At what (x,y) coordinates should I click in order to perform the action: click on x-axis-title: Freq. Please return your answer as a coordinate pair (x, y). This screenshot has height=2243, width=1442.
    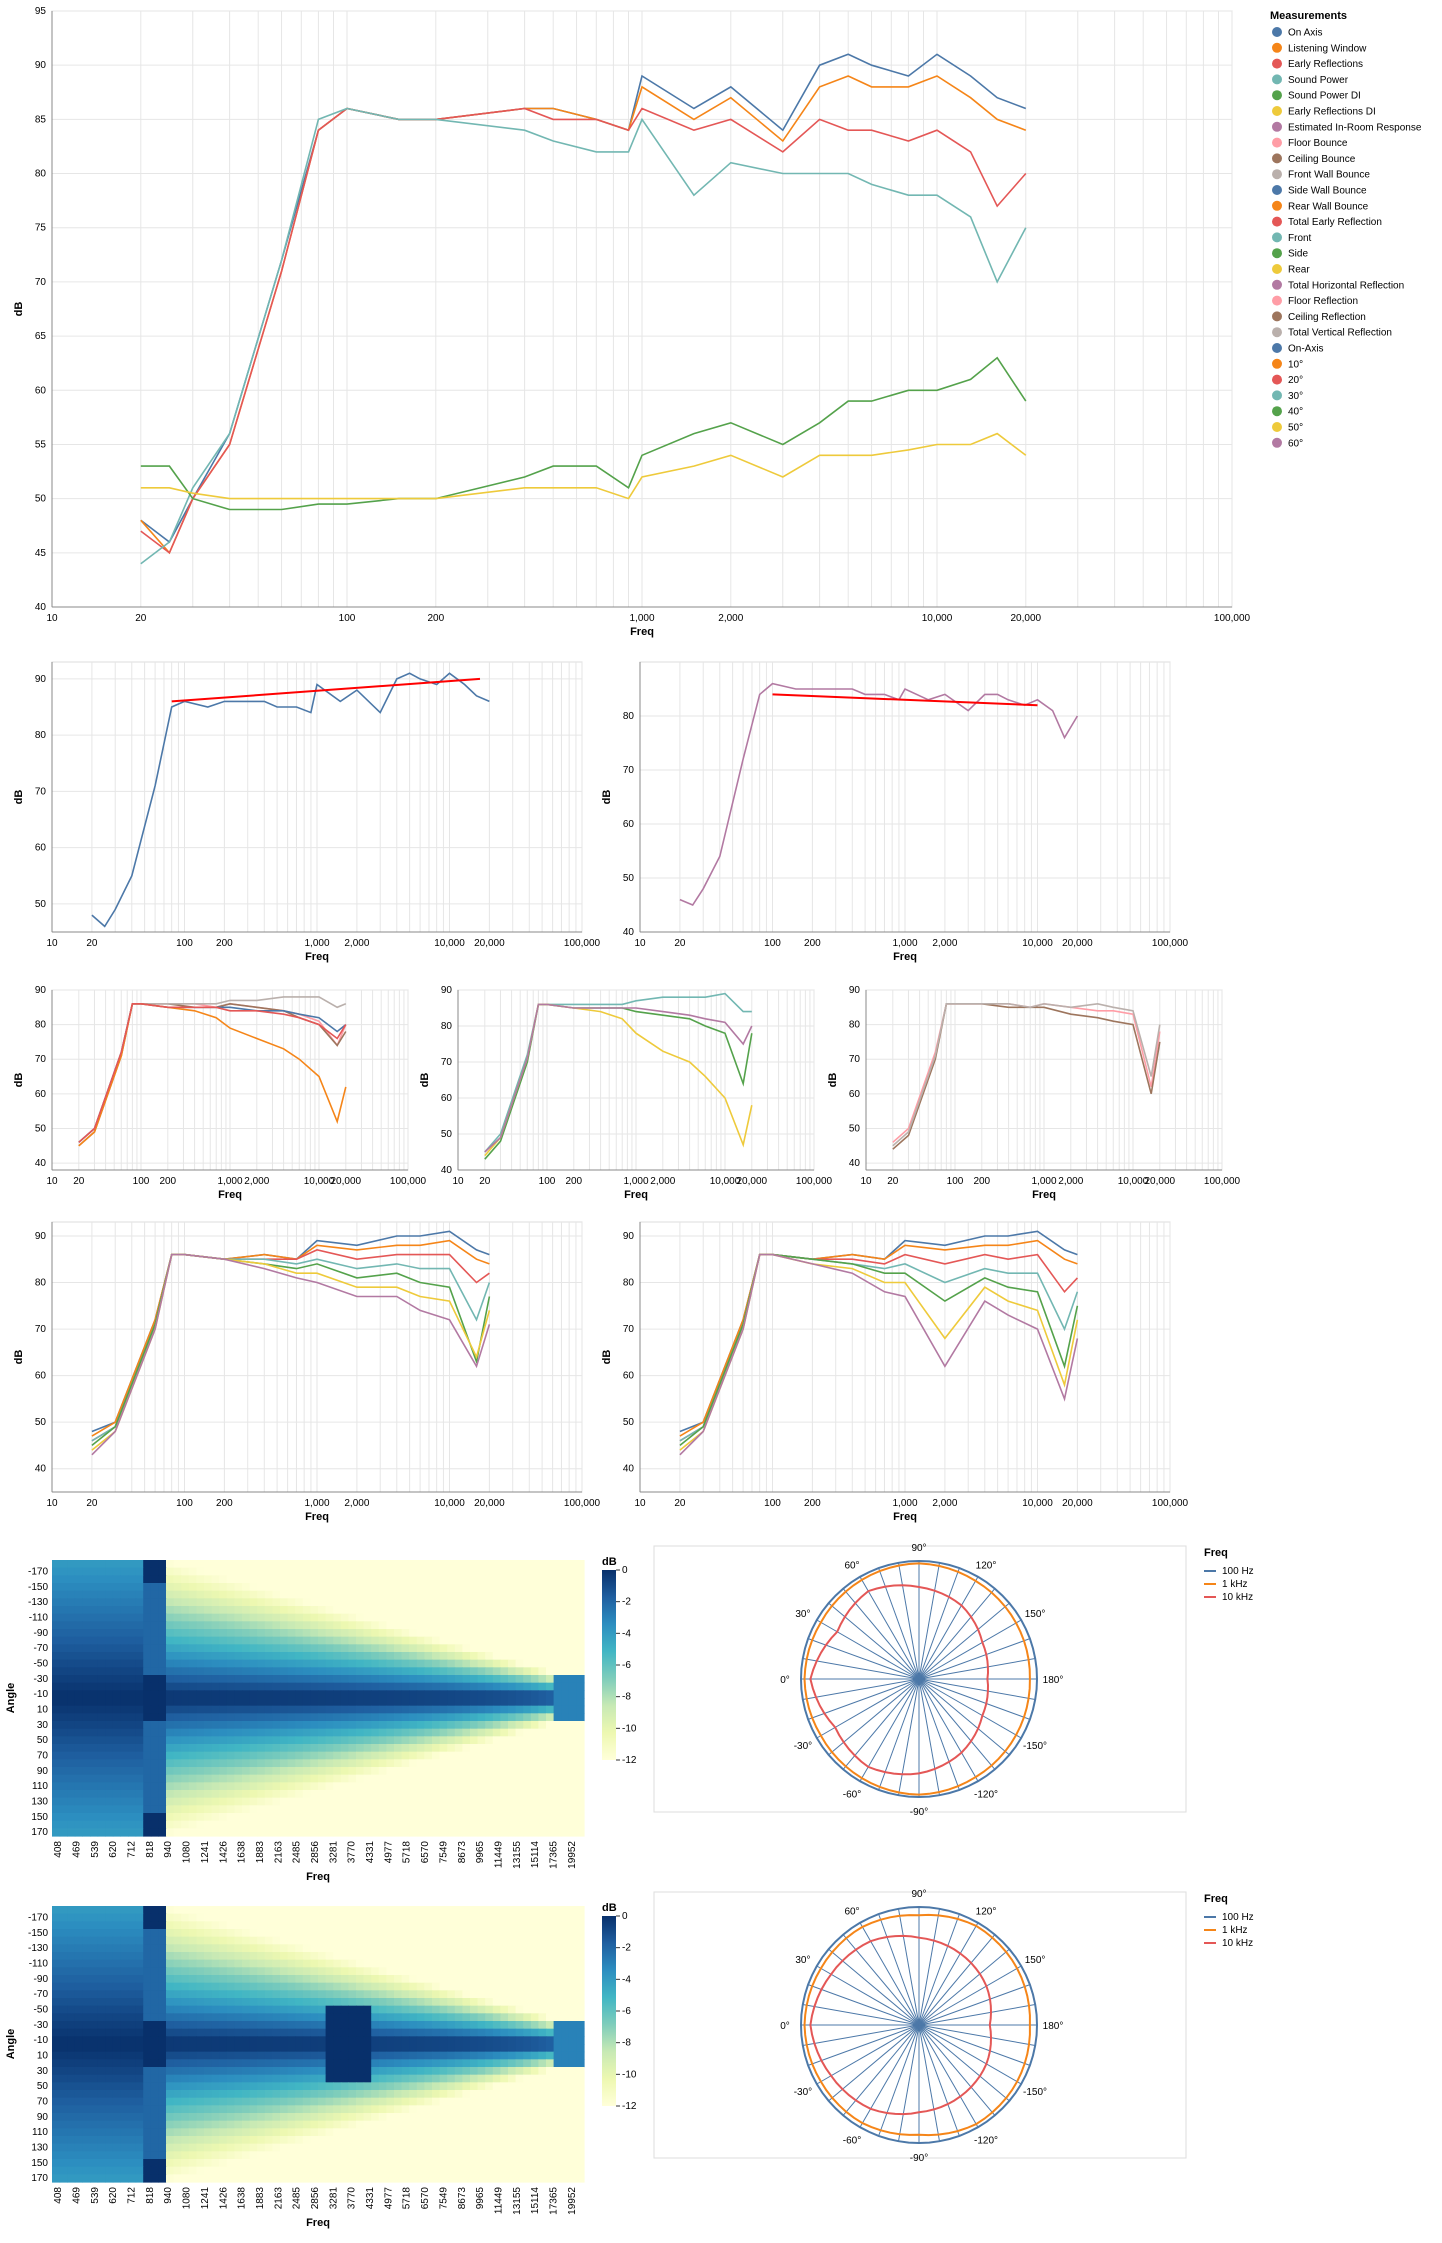
    Looking at the image, I should click on (317, 1517).